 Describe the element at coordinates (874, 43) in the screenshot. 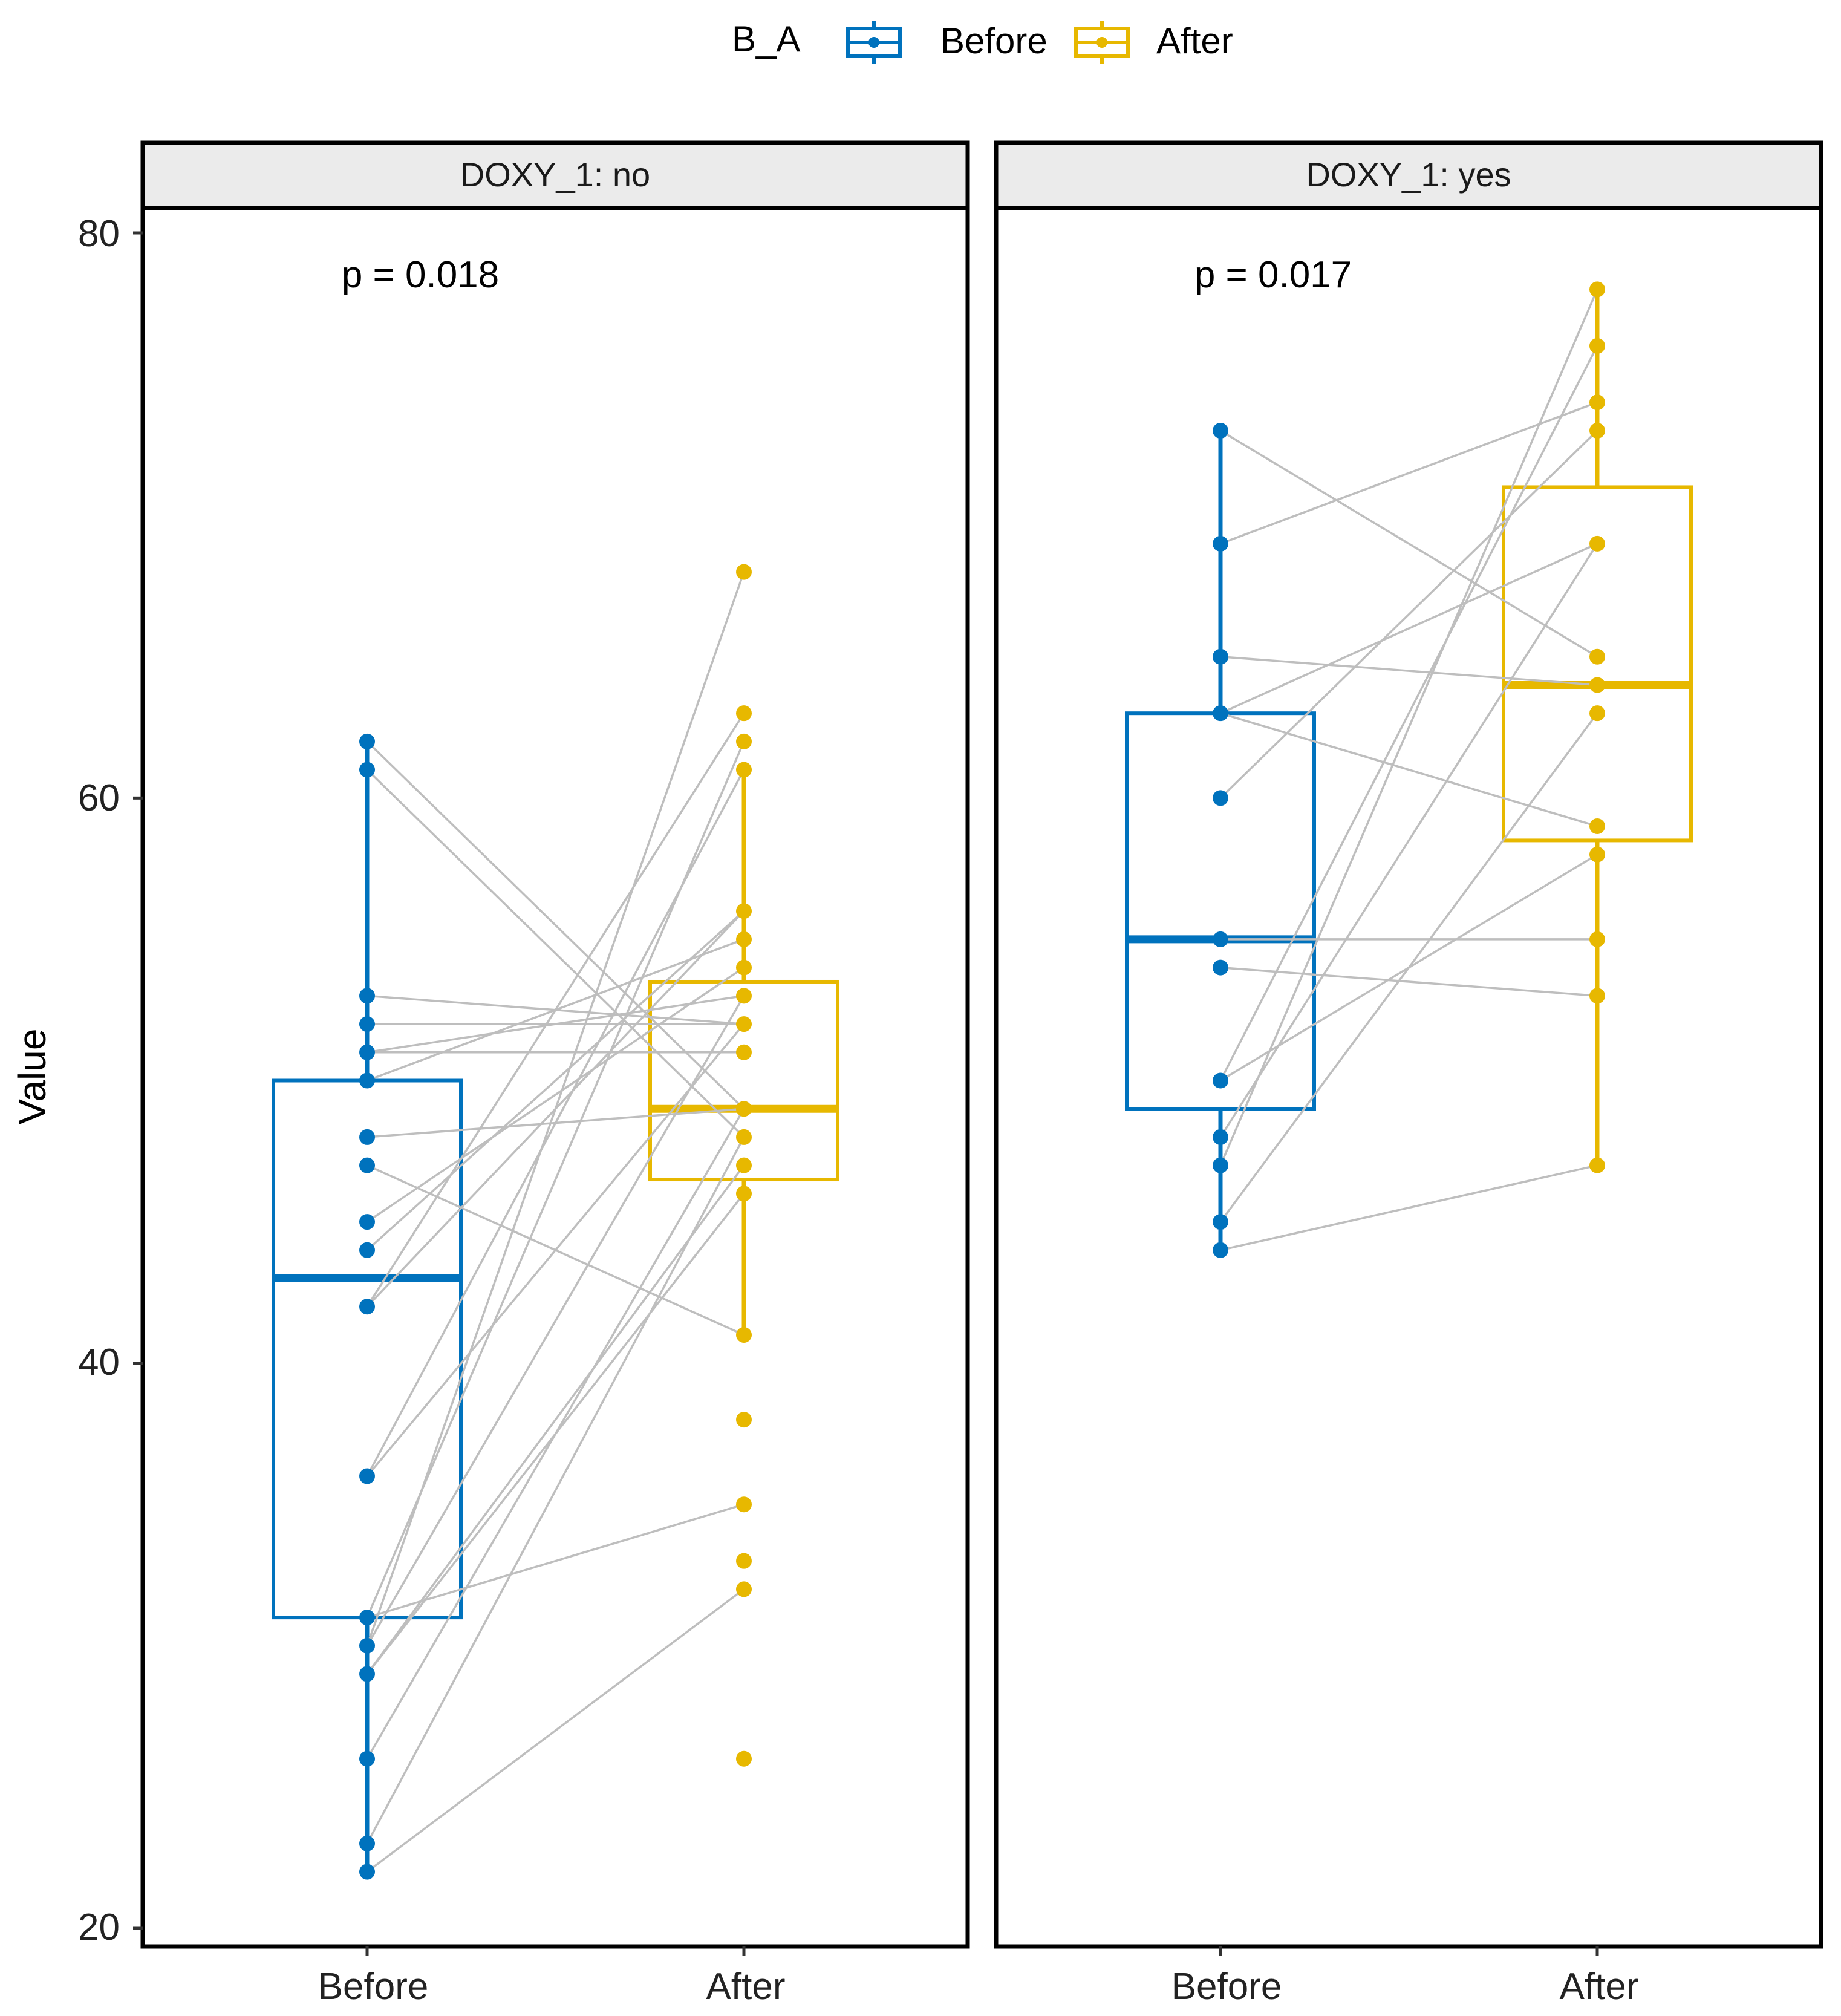

I see `legend-key-before` at that location.